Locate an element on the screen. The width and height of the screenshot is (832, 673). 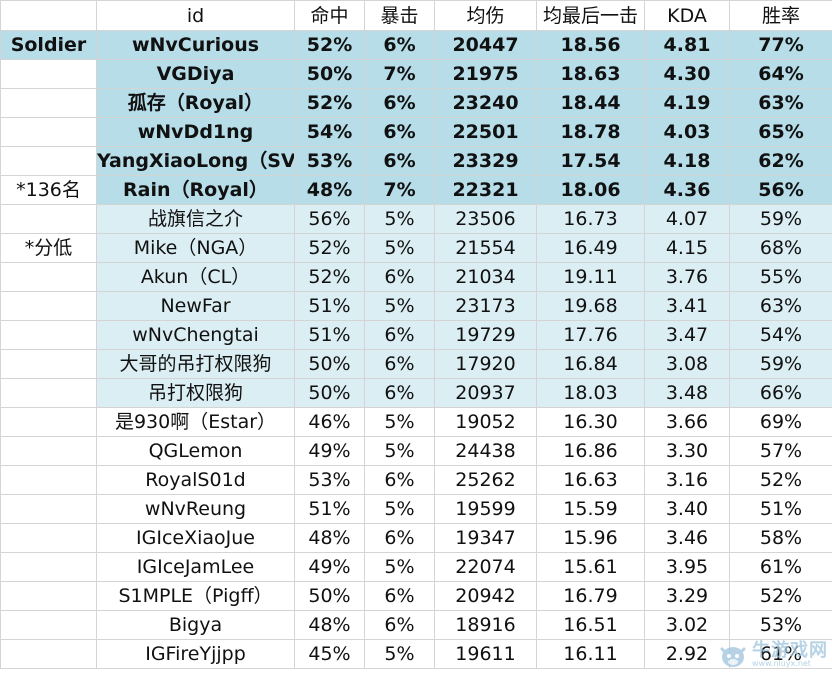
cell-hit-rate: 54% is located at coordinates (329, 132).